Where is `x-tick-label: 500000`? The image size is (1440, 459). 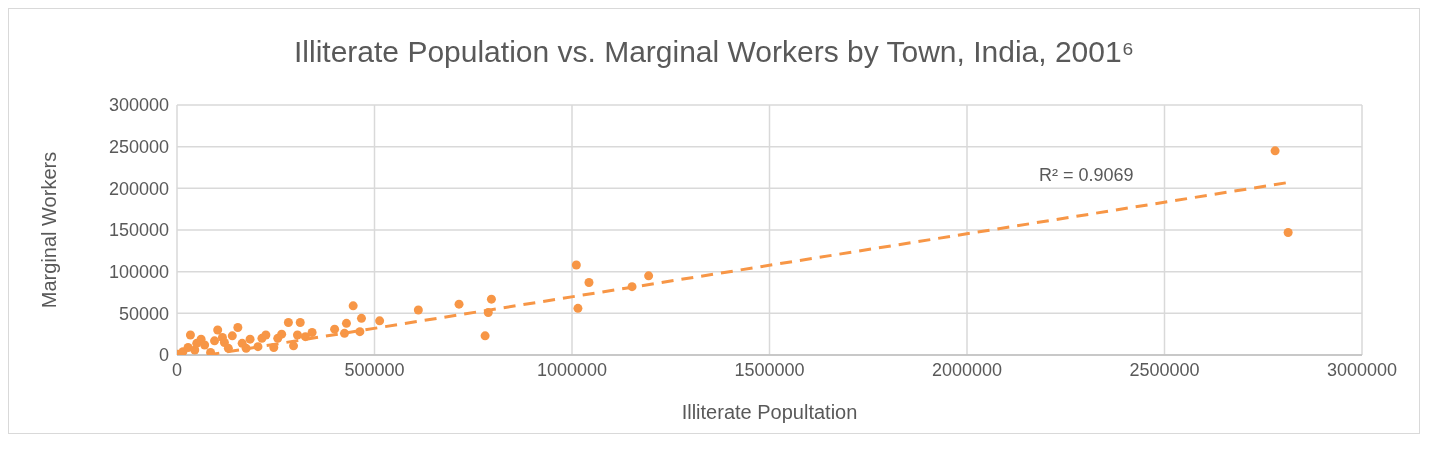
x-tick-label: 500000 is located at coordinates (374, 369).